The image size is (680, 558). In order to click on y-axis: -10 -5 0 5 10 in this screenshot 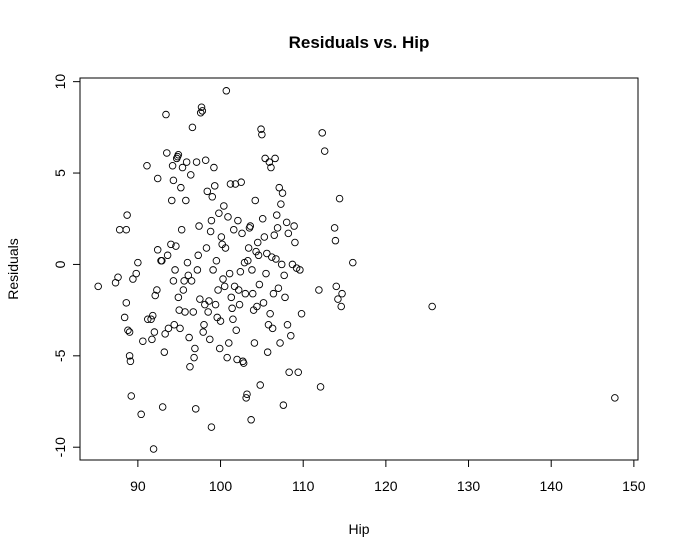, I will do `click(66, 265)`.